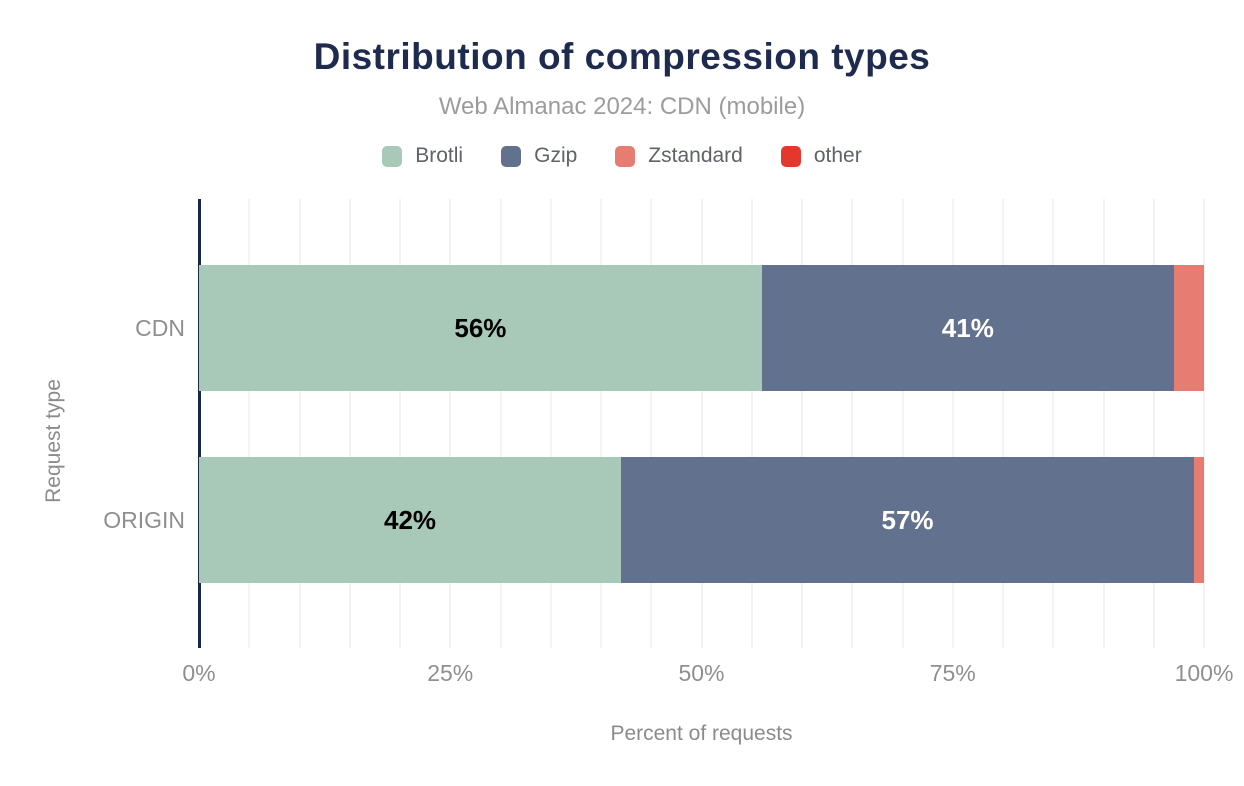 Image resolution: width=1244 pixels, height=786 pixels. What do you see at coordinates (701, 673) in the screenshot?
I see `x-tick-50: 50%` at bounding box center [701, 673].